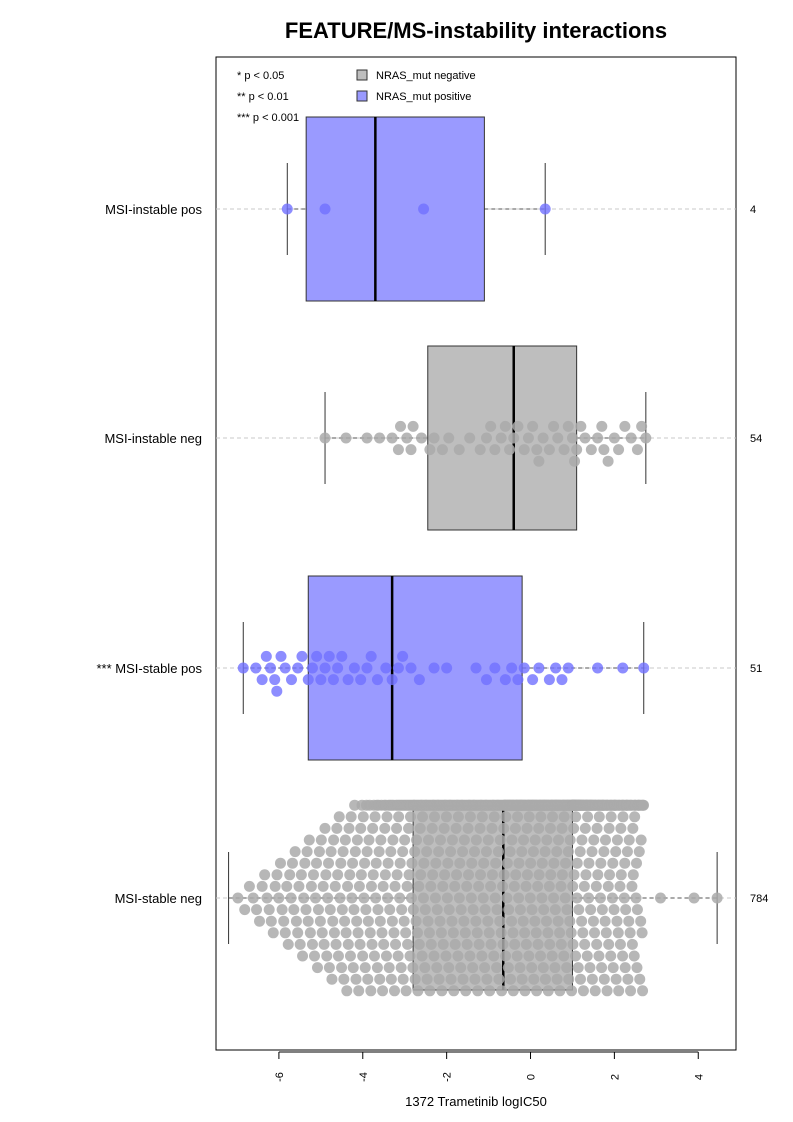 Image resolution: width=793 pixels, height=1122 pixels. Describe the element at coordinates (423, 97) in the screenshot. I see `legend-label: NRAS_mut positive` at that location.